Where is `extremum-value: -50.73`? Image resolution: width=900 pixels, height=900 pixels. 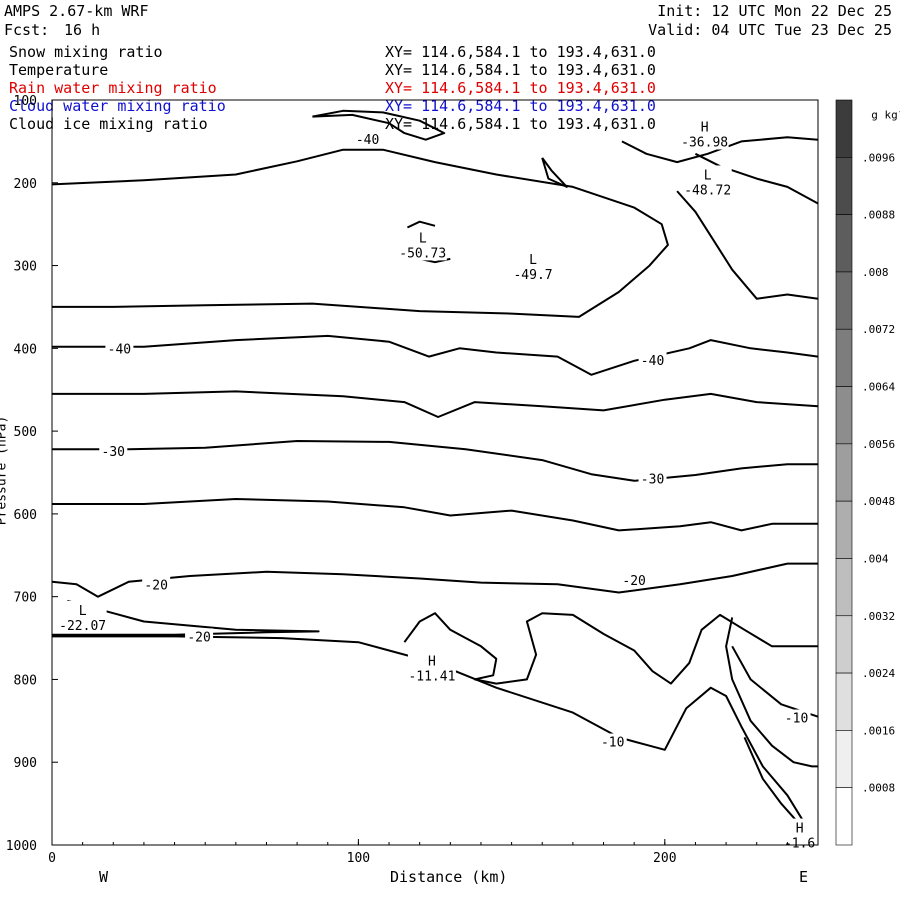 extremum-value: -50.73 is located at coordinates (422, 253).